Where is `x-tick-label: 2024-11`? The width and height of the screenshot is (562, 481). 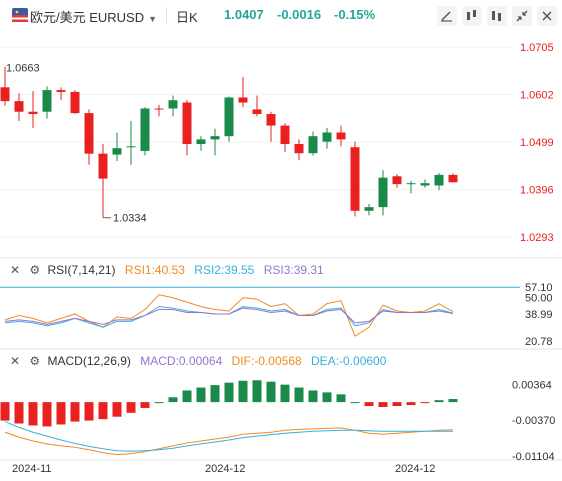 x-tick-label: 2024-11 is located at coordinates (32, 469).